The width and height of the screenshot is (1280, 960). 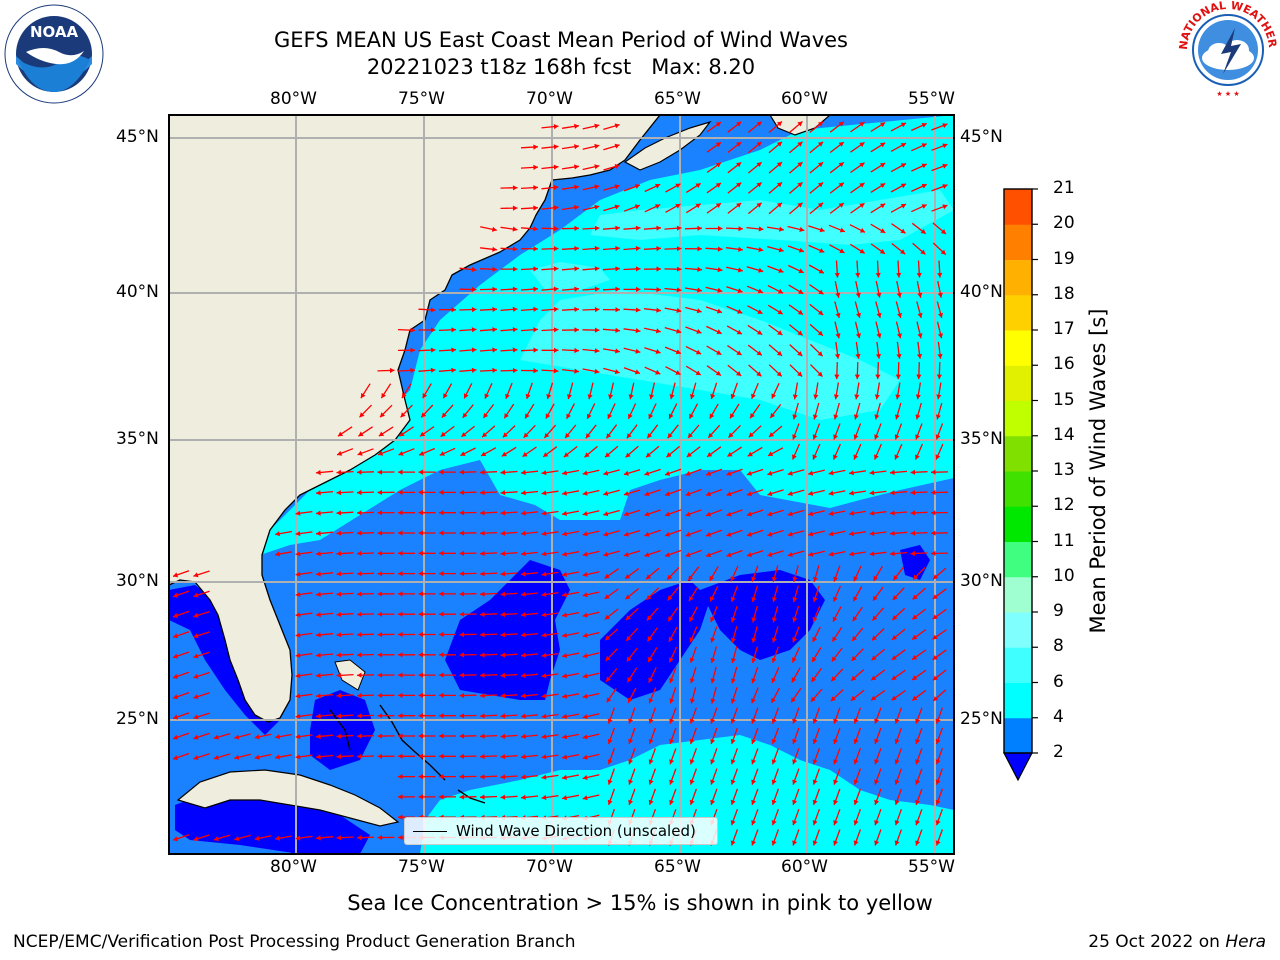 I want to click on x-tick-bottom-70w: 70°W, so click(x=549, y=867).